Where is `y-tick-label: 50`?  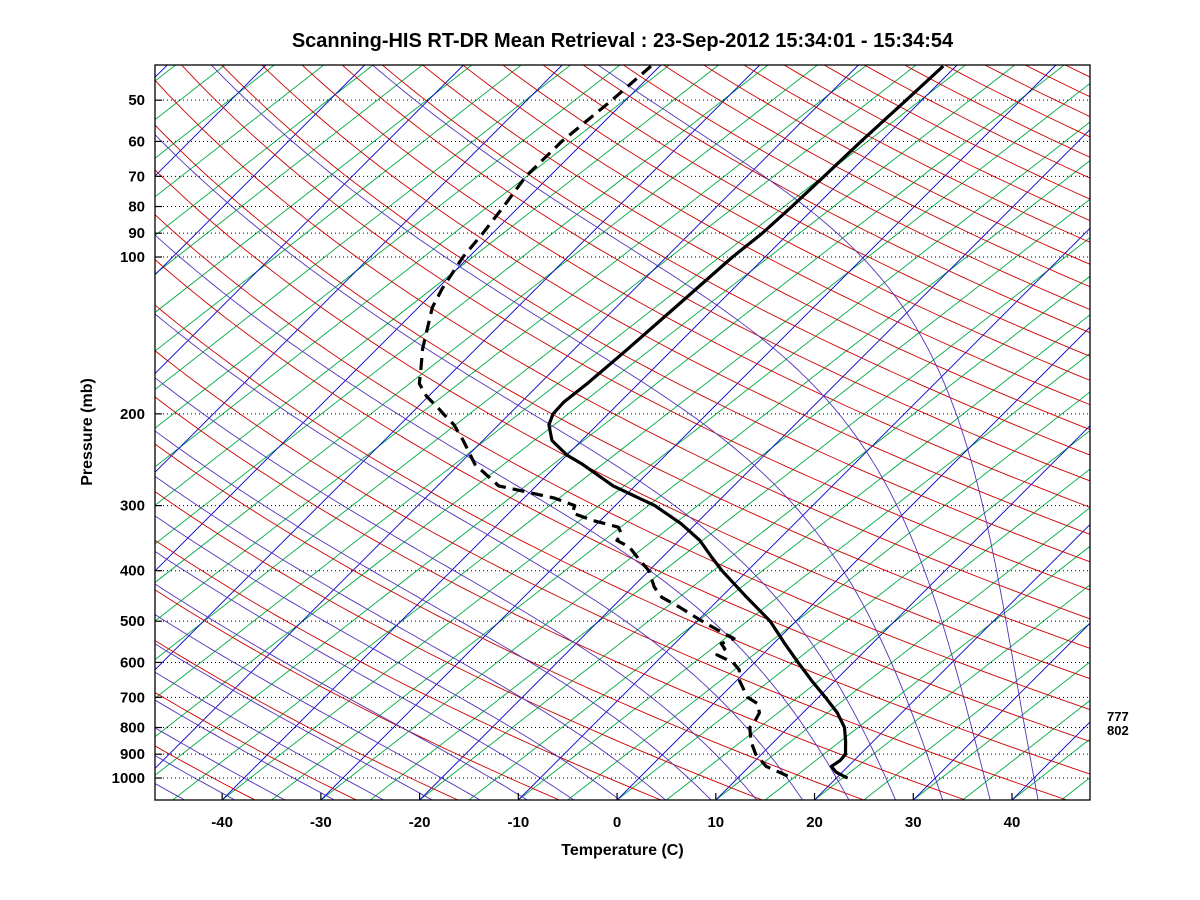
y-tick-label: 50 is located at coordinates (136, 100).